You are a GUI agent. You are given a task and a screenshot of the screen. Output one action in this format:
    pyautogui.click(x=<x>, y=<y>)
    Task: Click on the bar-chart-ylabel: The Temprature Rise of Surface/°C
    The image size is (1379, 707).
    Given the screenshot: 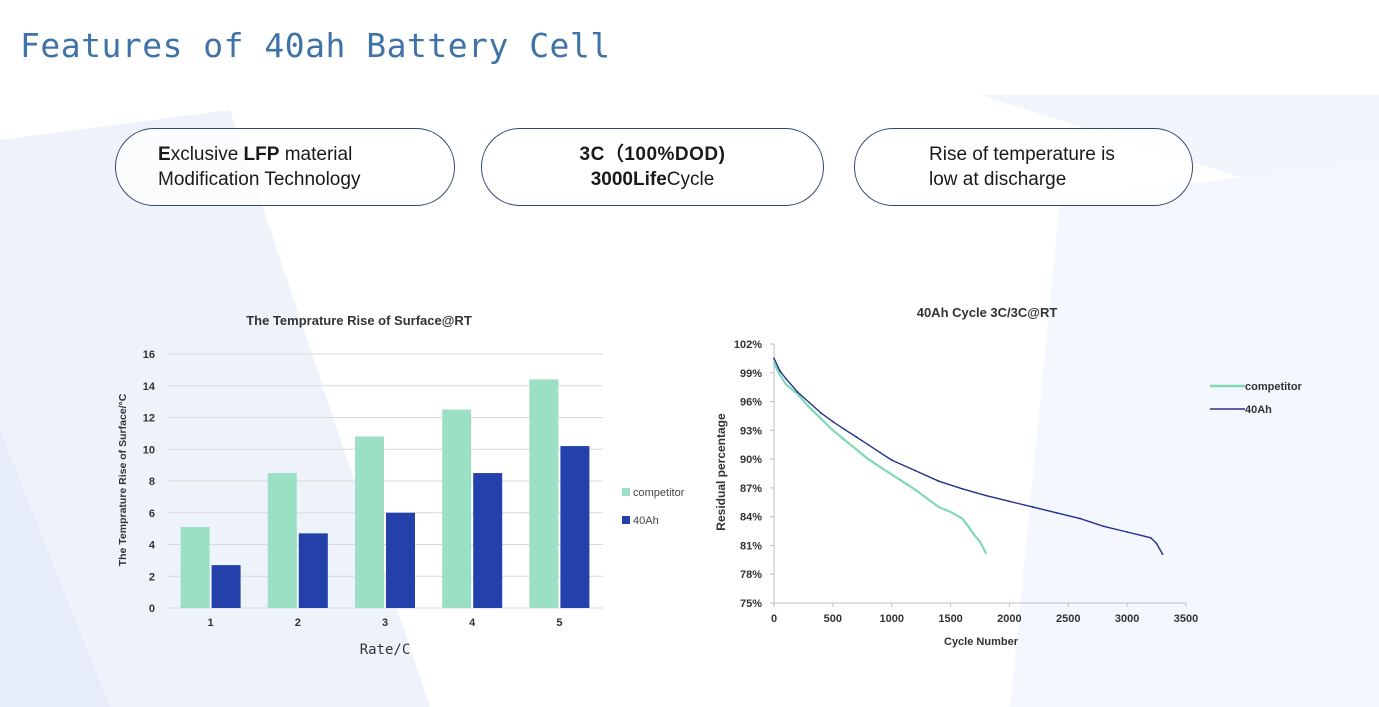 What is the action you would take?
    pyautogui.click(x=123, y=479)
    